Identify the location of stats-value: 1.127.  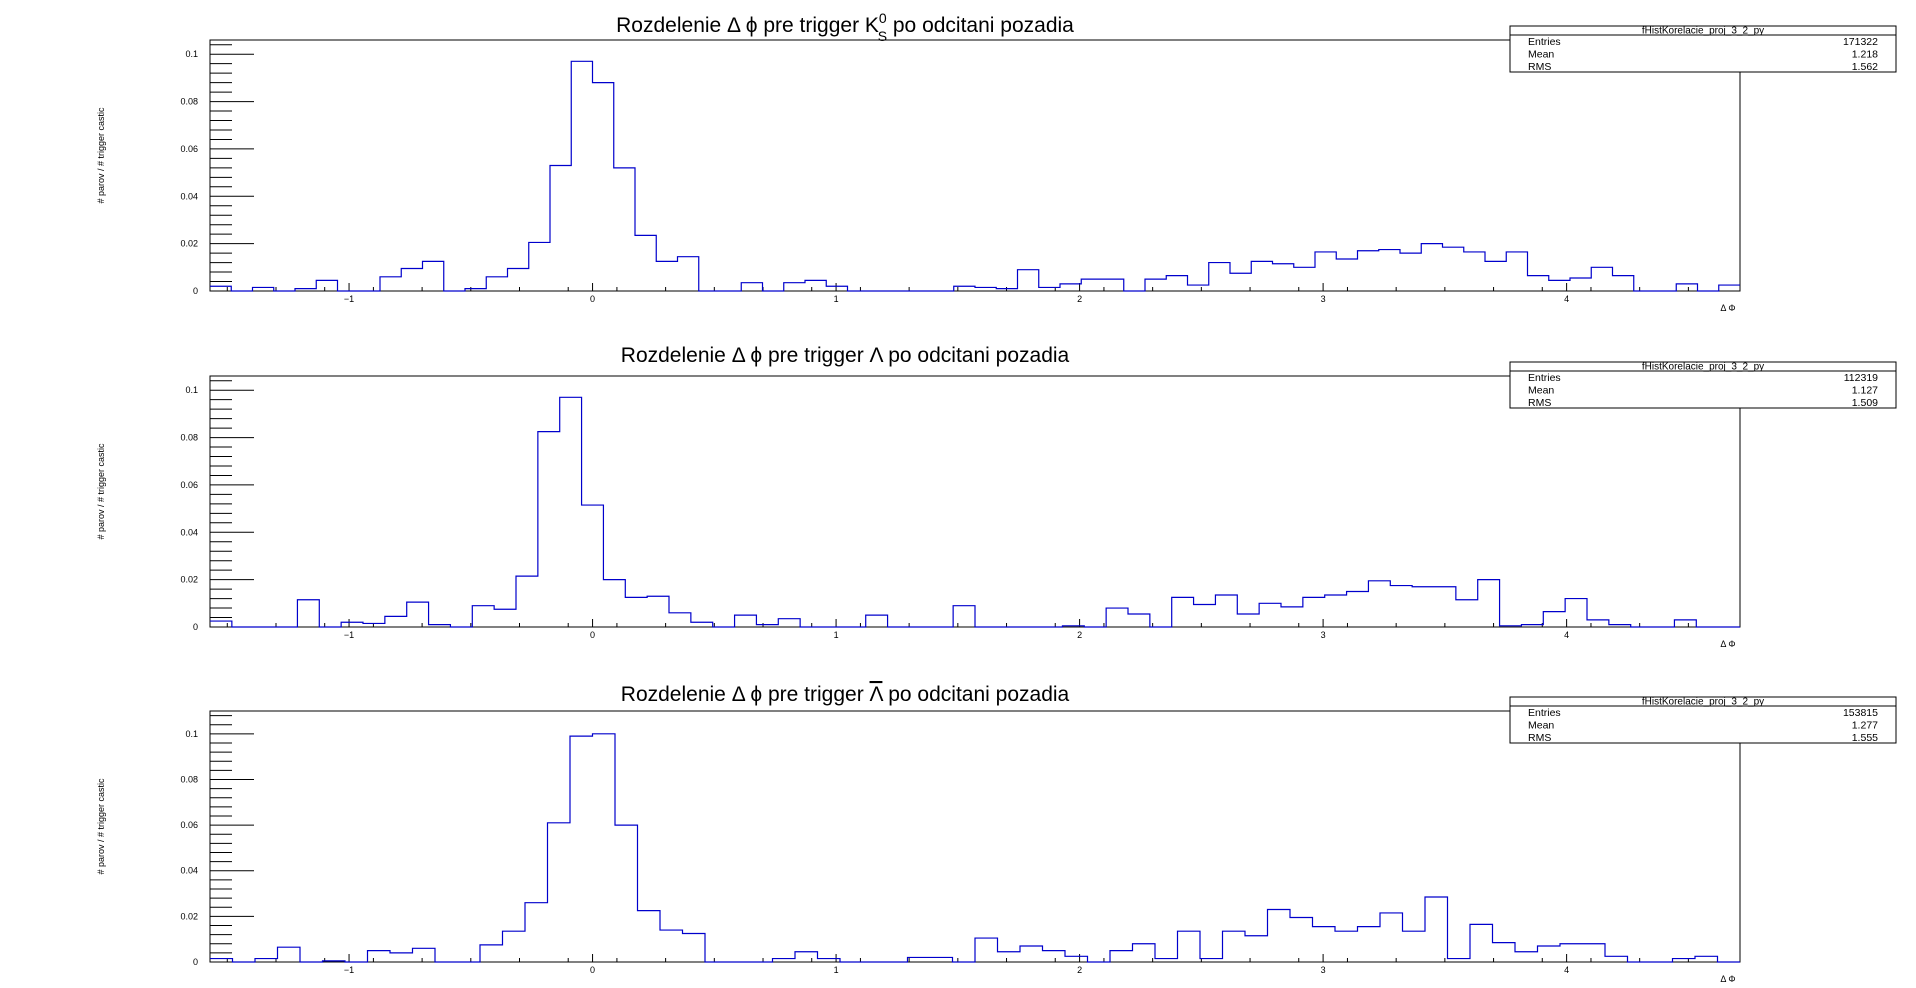
(1865, 391).